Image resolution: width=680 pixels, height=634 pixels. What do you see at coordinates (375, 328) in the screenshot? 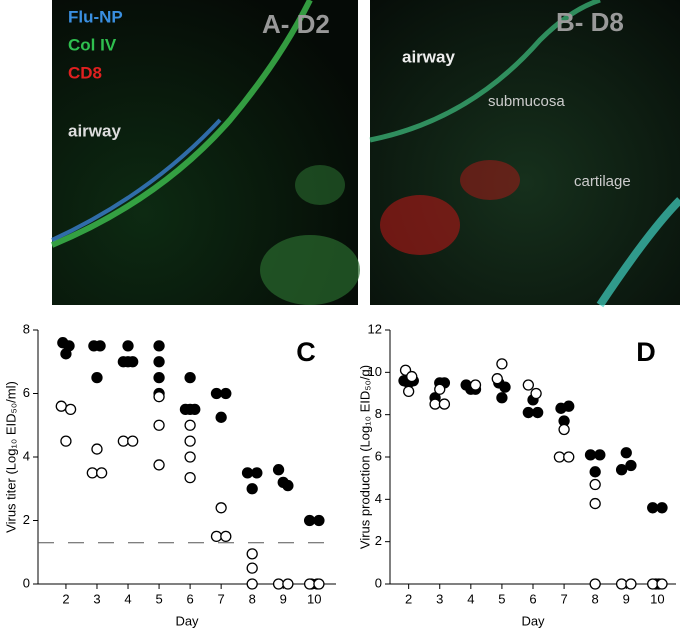
I see `y-tick-label: 12` at bounding box center [375, 328].